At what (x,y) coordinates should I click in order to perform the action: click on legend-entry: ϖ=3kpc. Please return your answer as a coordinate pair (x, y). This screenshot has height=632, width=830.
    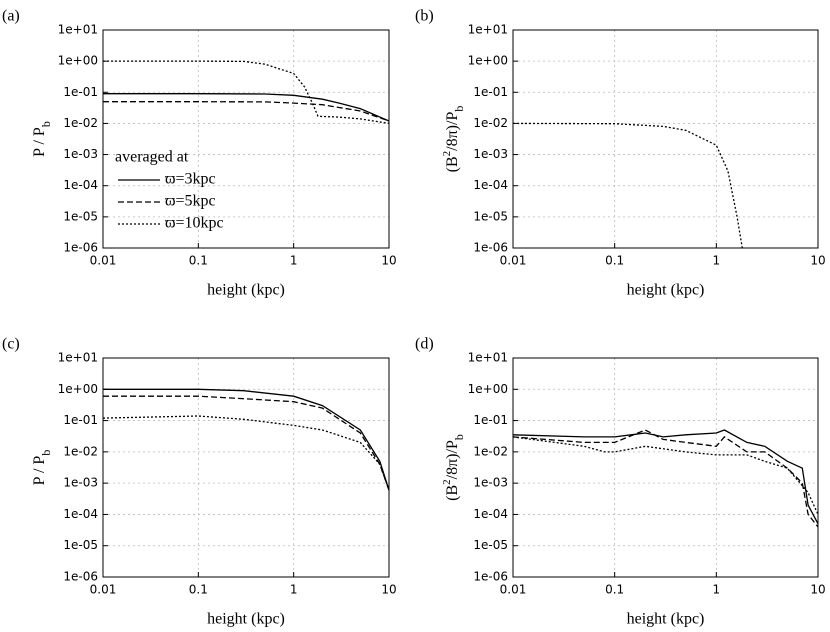
    Looking at the image, I should click on (190, 179).